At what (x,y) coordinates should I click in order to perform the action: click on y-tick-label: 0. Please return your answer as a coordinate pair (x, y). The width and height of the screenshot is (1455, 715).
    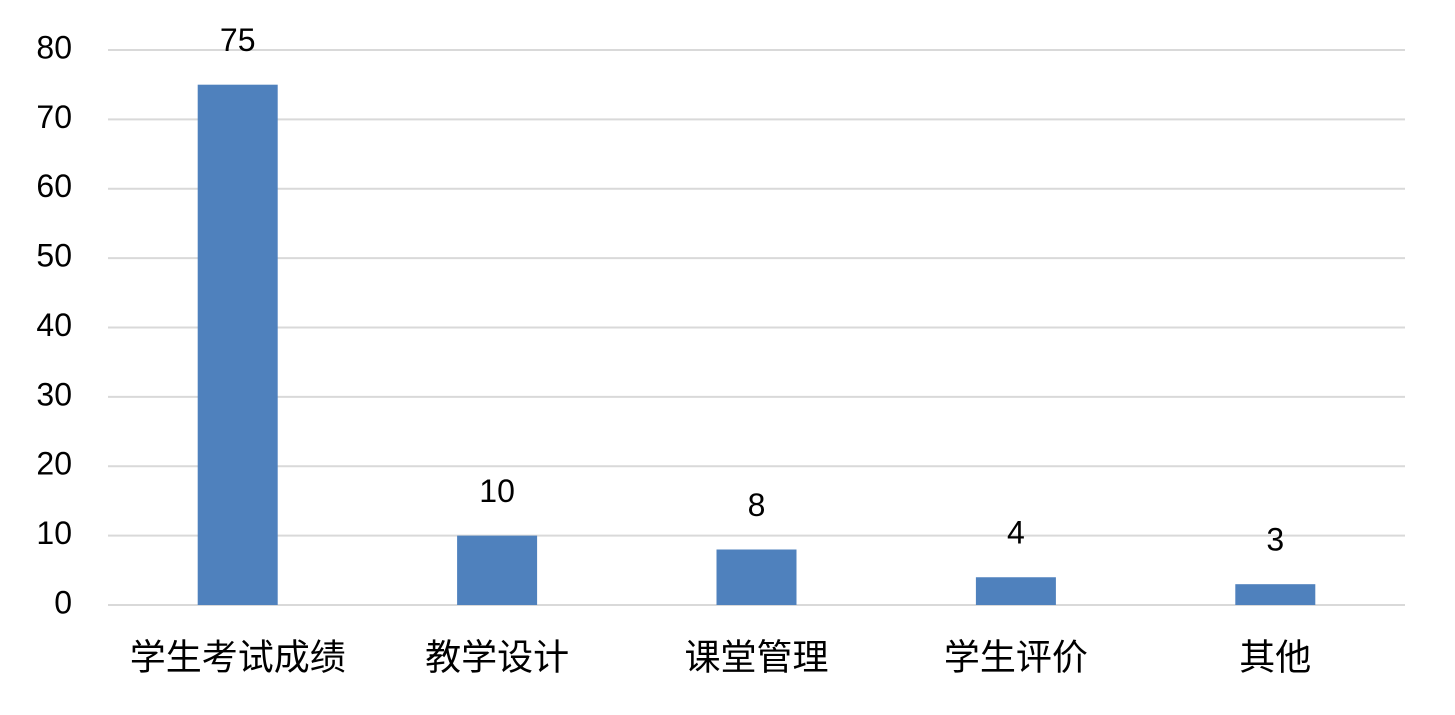
    Looking at the image, I should click on (63, 602).